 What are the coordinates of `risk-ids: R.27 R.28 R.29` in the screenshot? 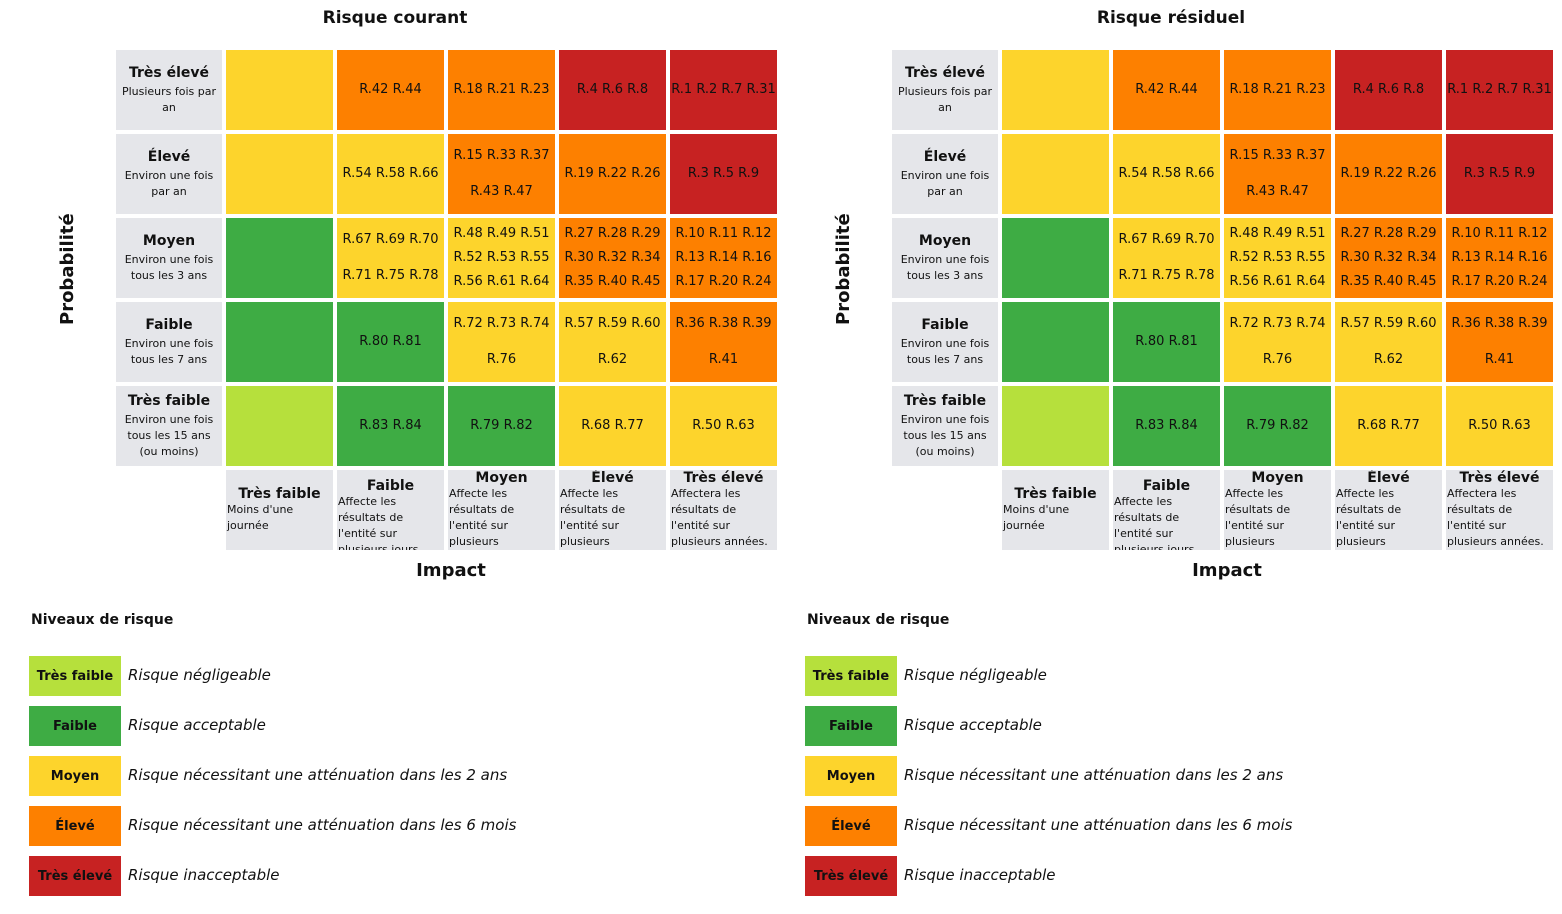 It's located at (1388, 233).